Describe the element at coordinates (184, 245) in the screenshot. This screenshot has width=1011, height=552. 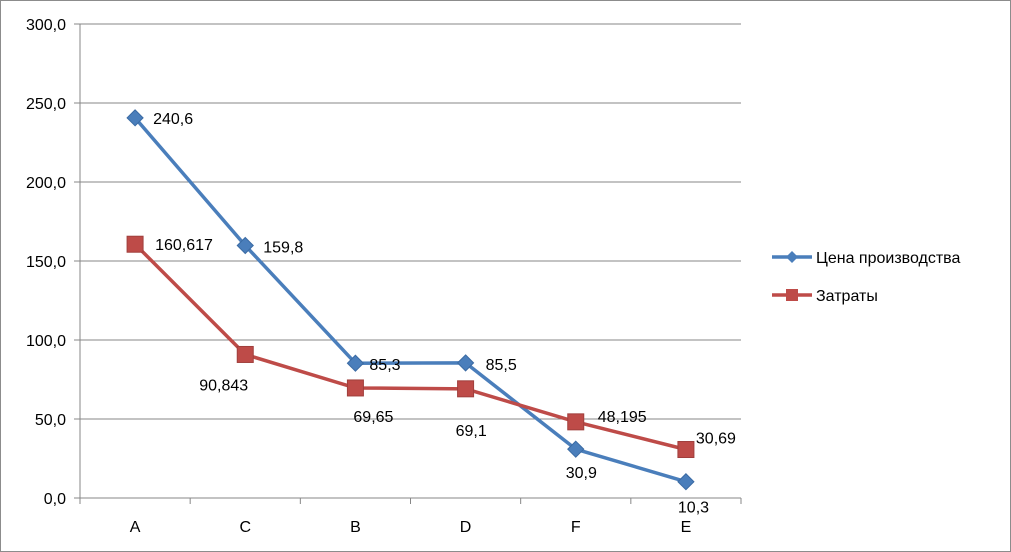
I see `data-label: 160,617` at that location.